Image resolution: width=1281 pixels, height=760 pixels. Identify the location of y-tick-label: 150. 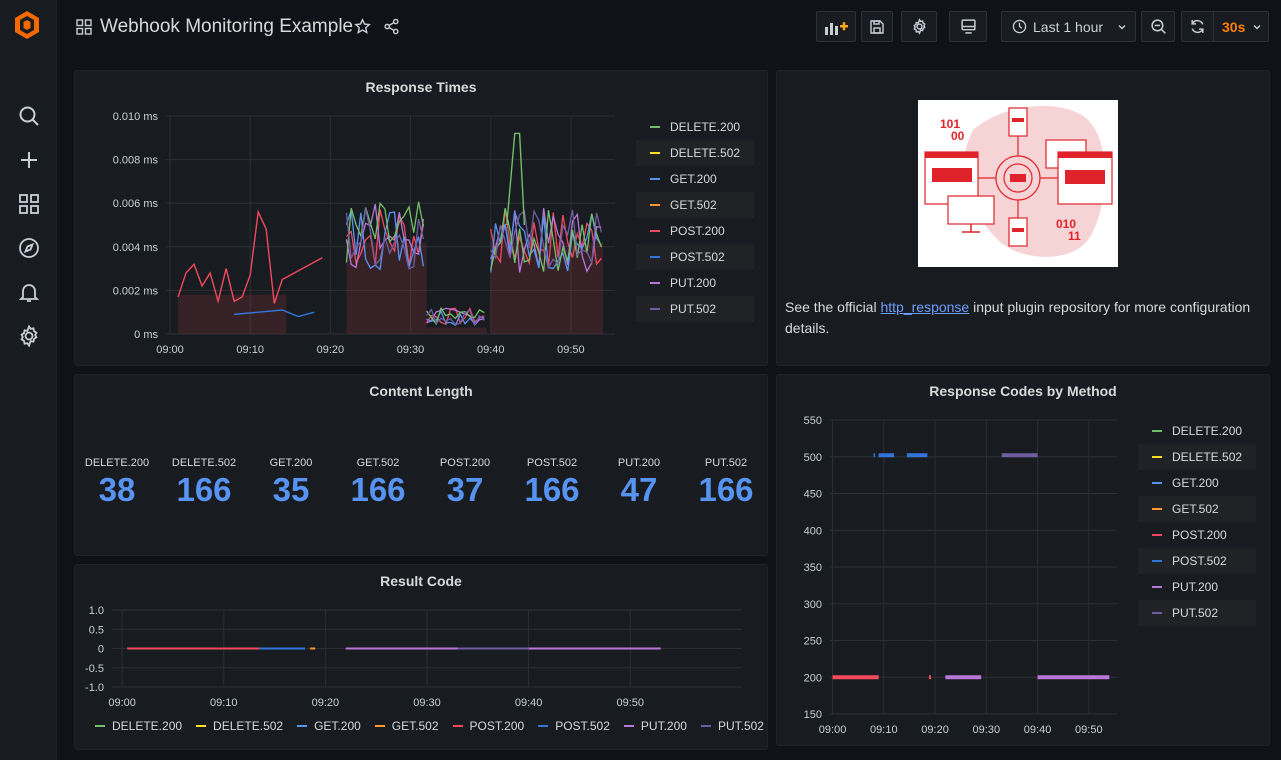
(813, 715).